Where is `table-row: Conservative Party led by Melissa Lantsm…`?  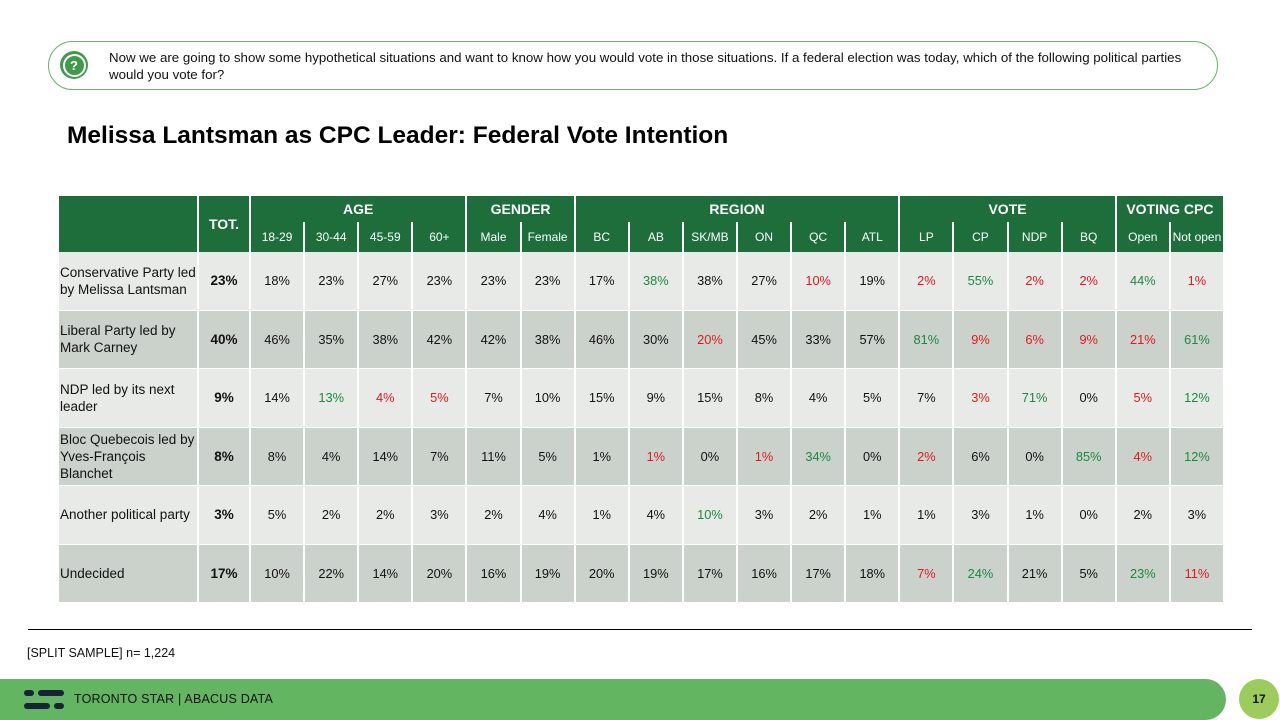 table-row: Conservative Party led by Melissa Lantsm… is located at coordinates (641, 281).